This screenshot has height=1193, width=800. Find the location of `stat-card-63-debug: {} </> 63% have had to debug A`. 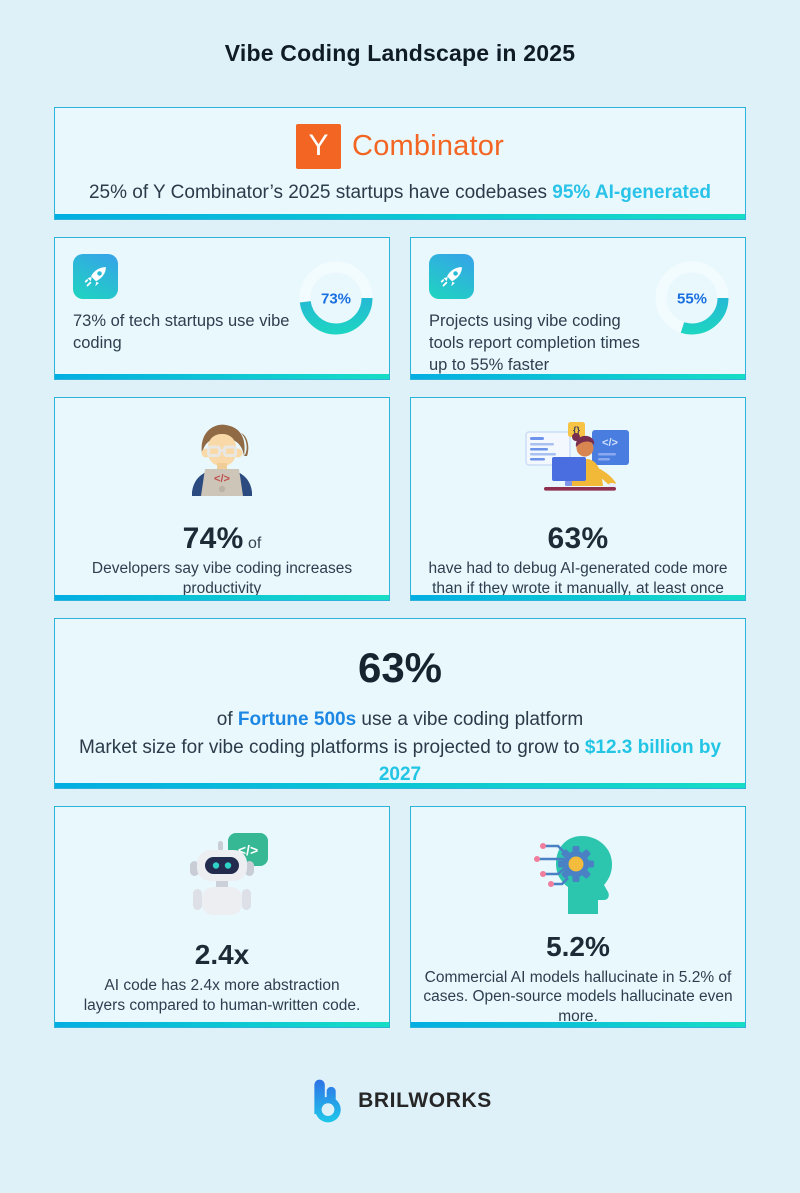

stat-card-63-debug: {} </> 63% have had to debug A is located at coordinates (578, 499).